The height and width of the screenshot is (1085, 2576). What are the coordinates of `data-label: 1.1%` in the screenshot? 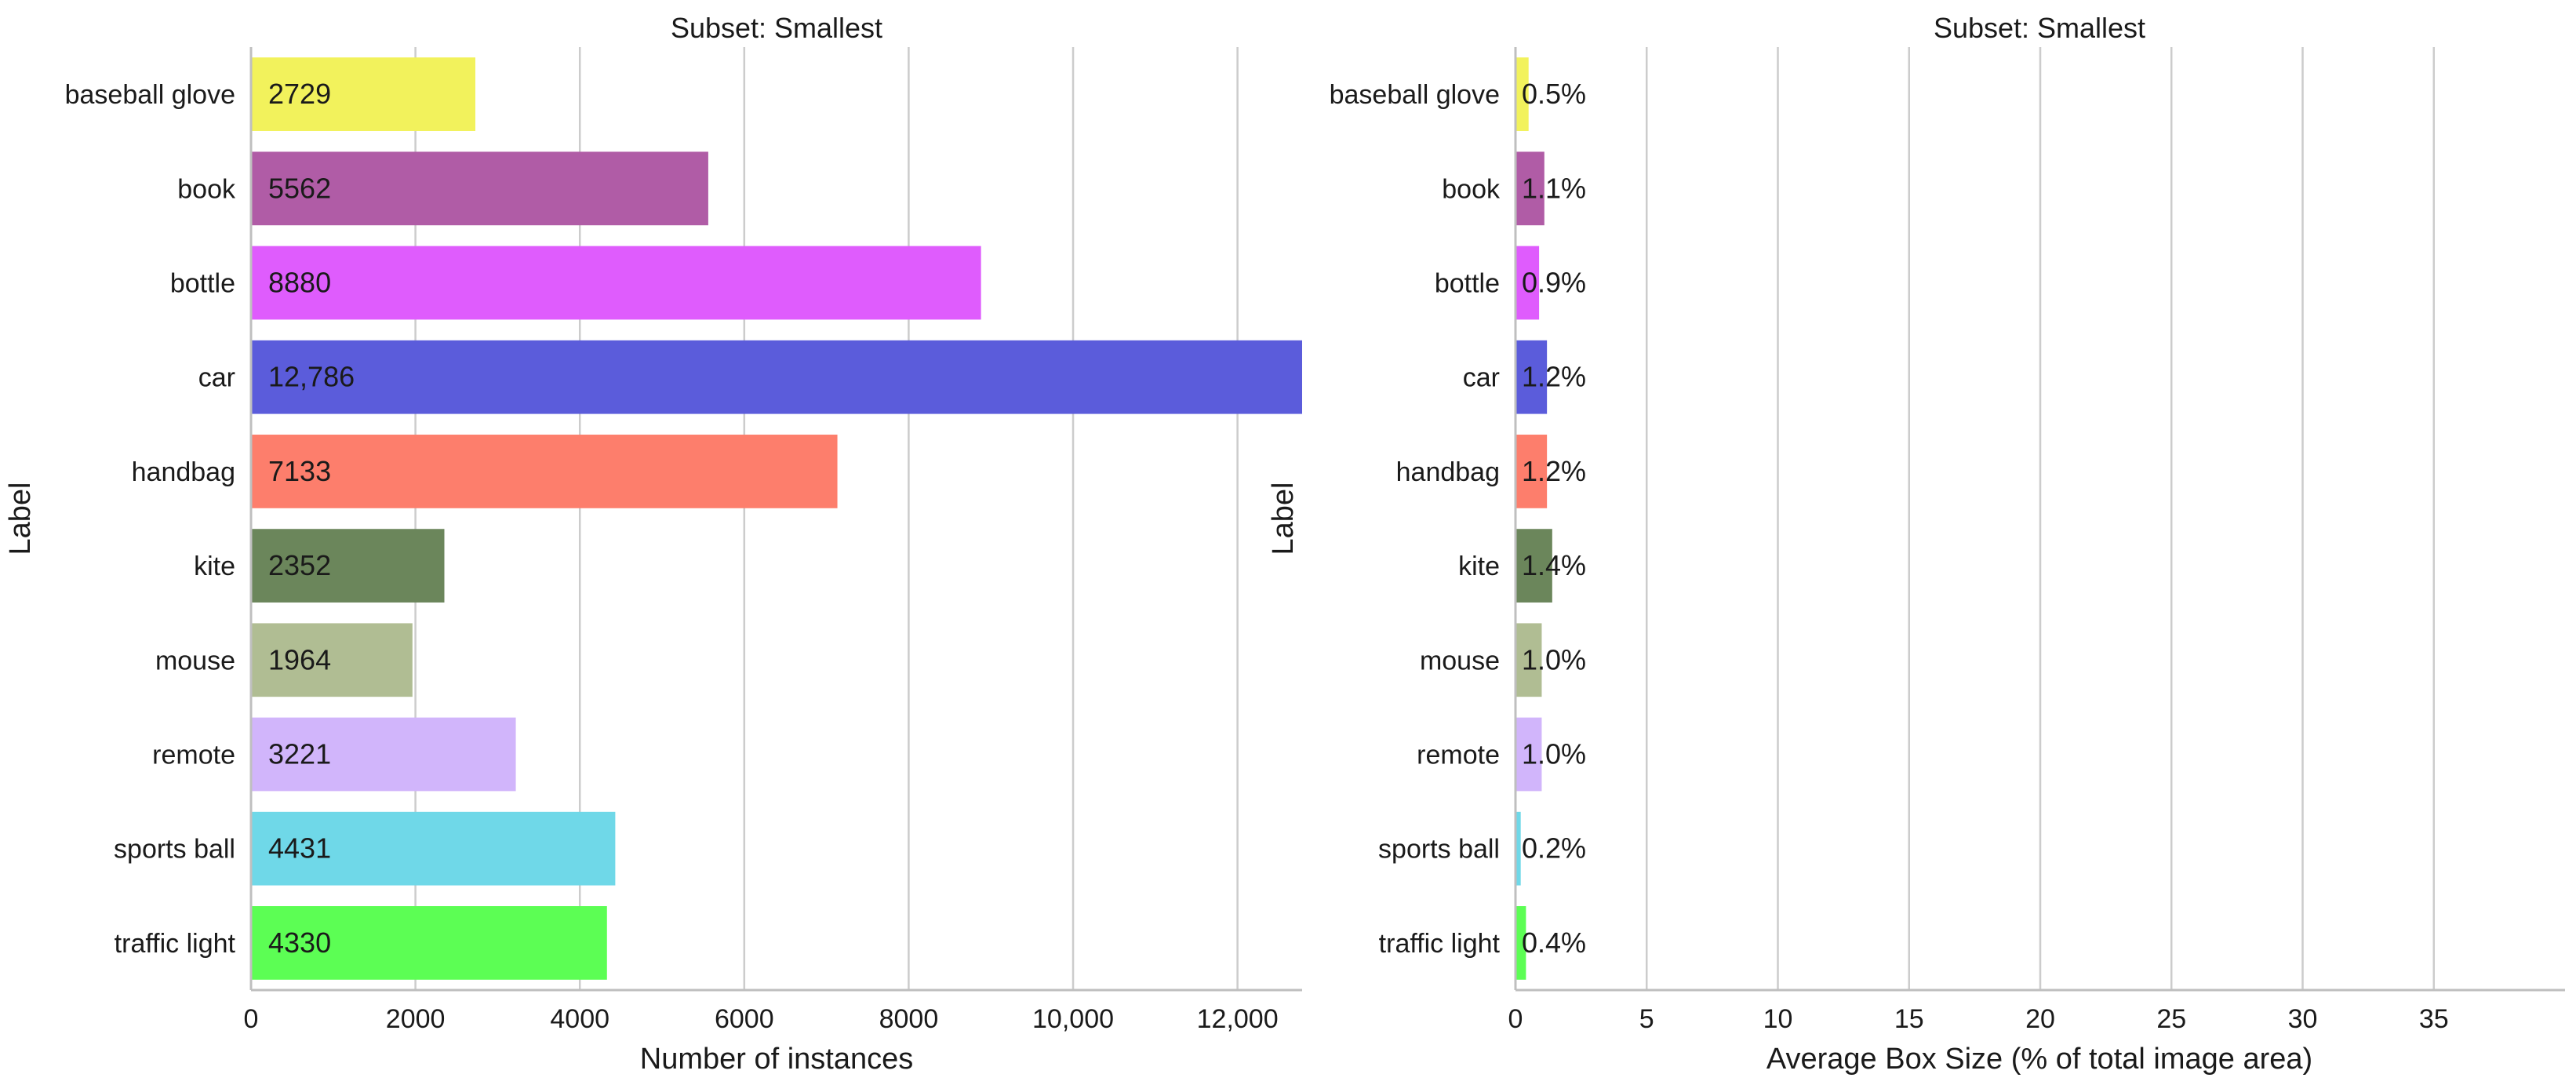 It's located at (1554, 188).